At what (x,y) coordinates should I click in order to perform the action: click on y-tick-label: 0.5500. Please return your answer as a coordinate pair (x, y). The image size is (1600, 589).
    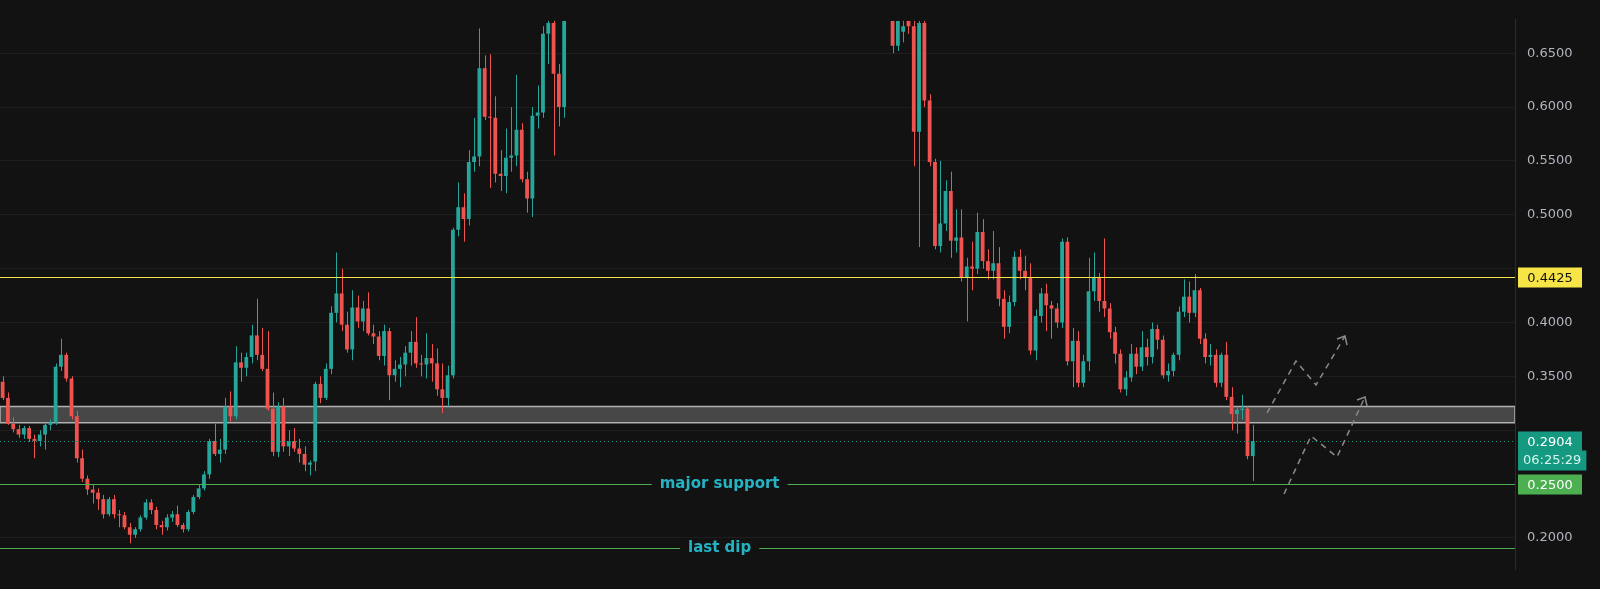
    Looking at the image, I should click on (1550, 160).